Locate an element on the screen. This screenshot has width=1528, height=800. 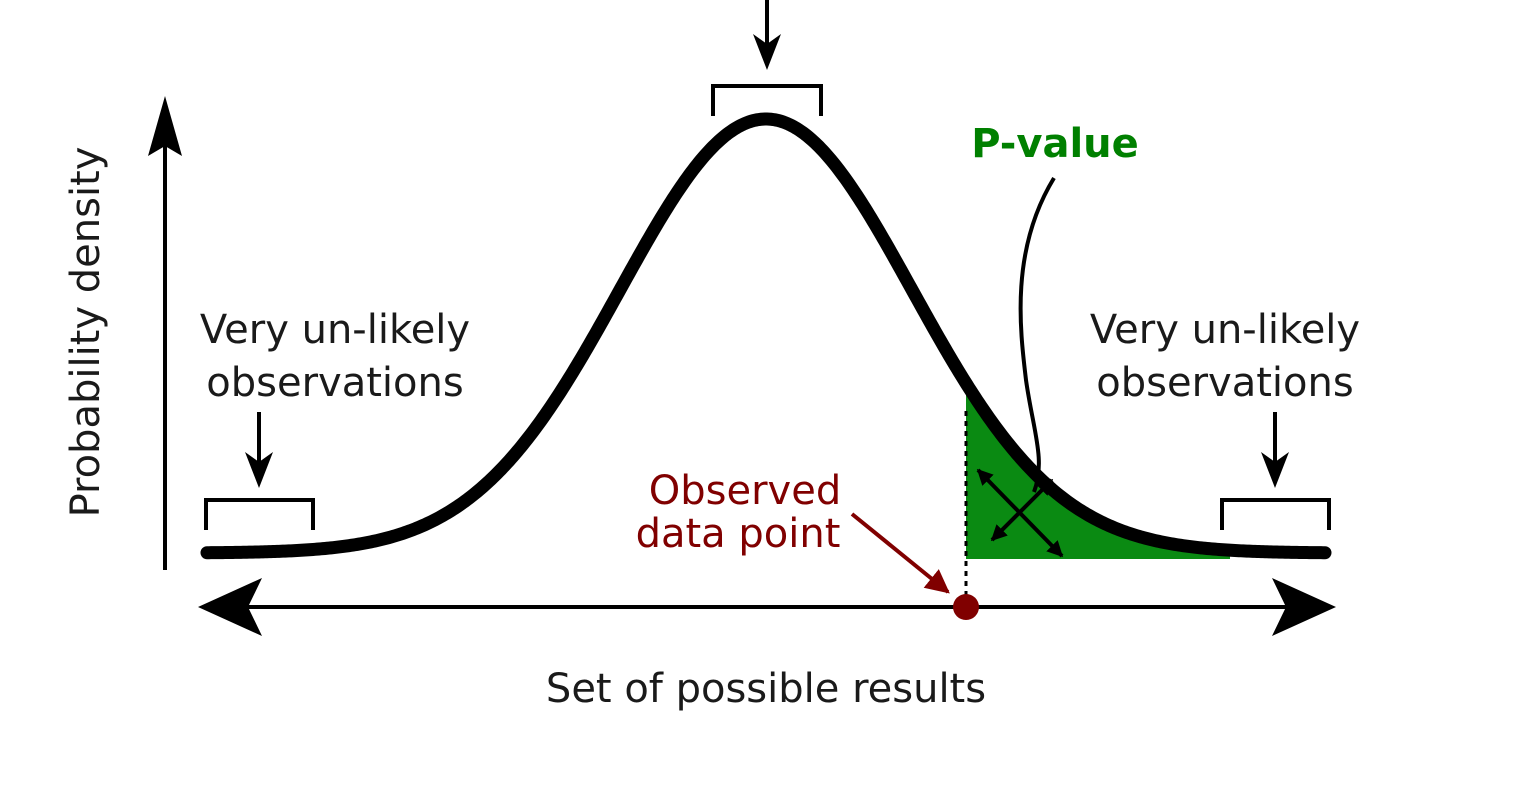
y-axis-arrow is located at coordinates (165, 333).